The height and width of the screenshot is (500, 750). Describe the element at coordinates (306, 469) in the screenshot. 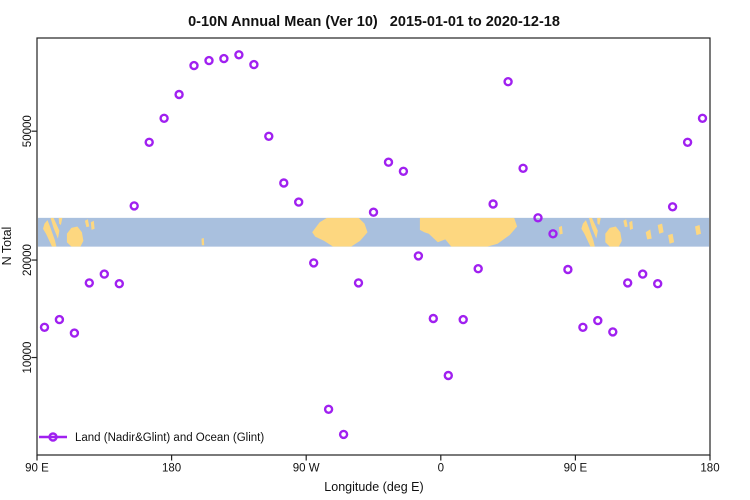

I see `x-tick-label: 90 W` at that location.